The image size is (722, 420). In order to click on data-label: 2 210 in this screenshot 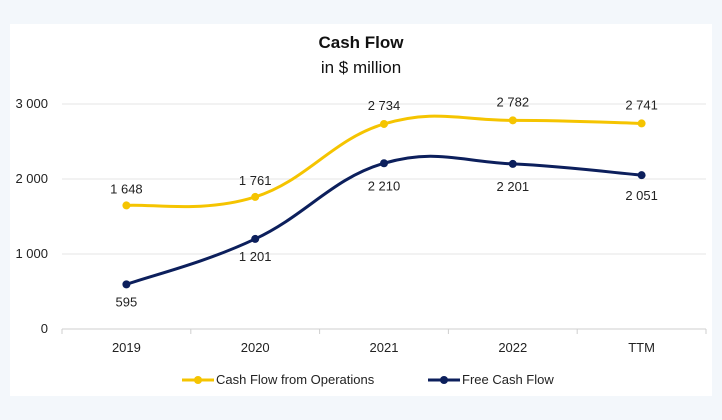, I will do `click(384, 185)`.